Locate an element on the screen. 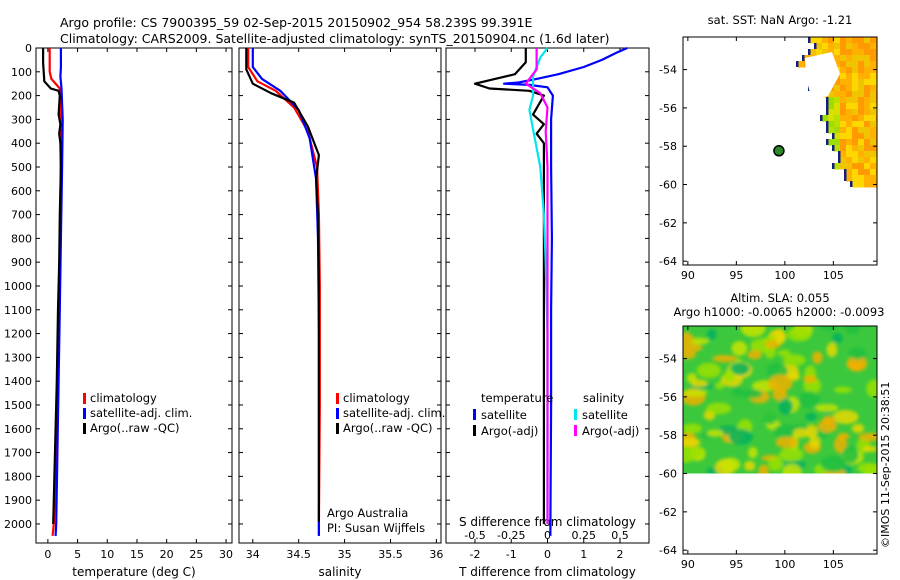 This screenshot has width=900, height=580. y-tick-label: 700 is located at coordinates (21, 215).